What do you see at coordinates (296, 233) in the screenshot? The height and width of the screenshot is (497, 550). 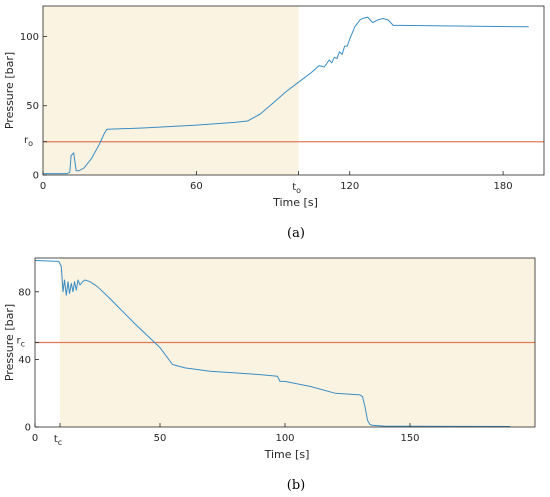 I see `caption-a: (a)` at bounding box center [296, 233].